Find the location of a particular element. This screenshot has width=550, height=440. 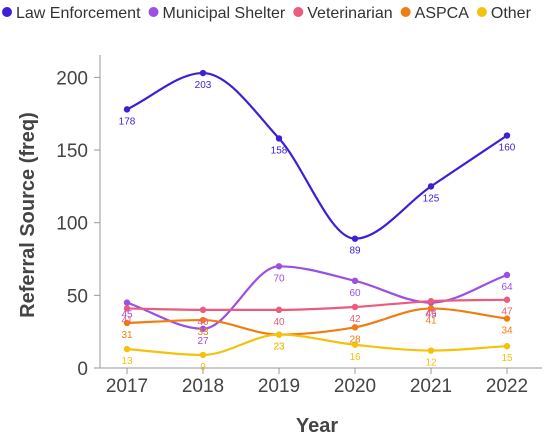

x-tick-label: 2018 is located at coordinates (203, 386).